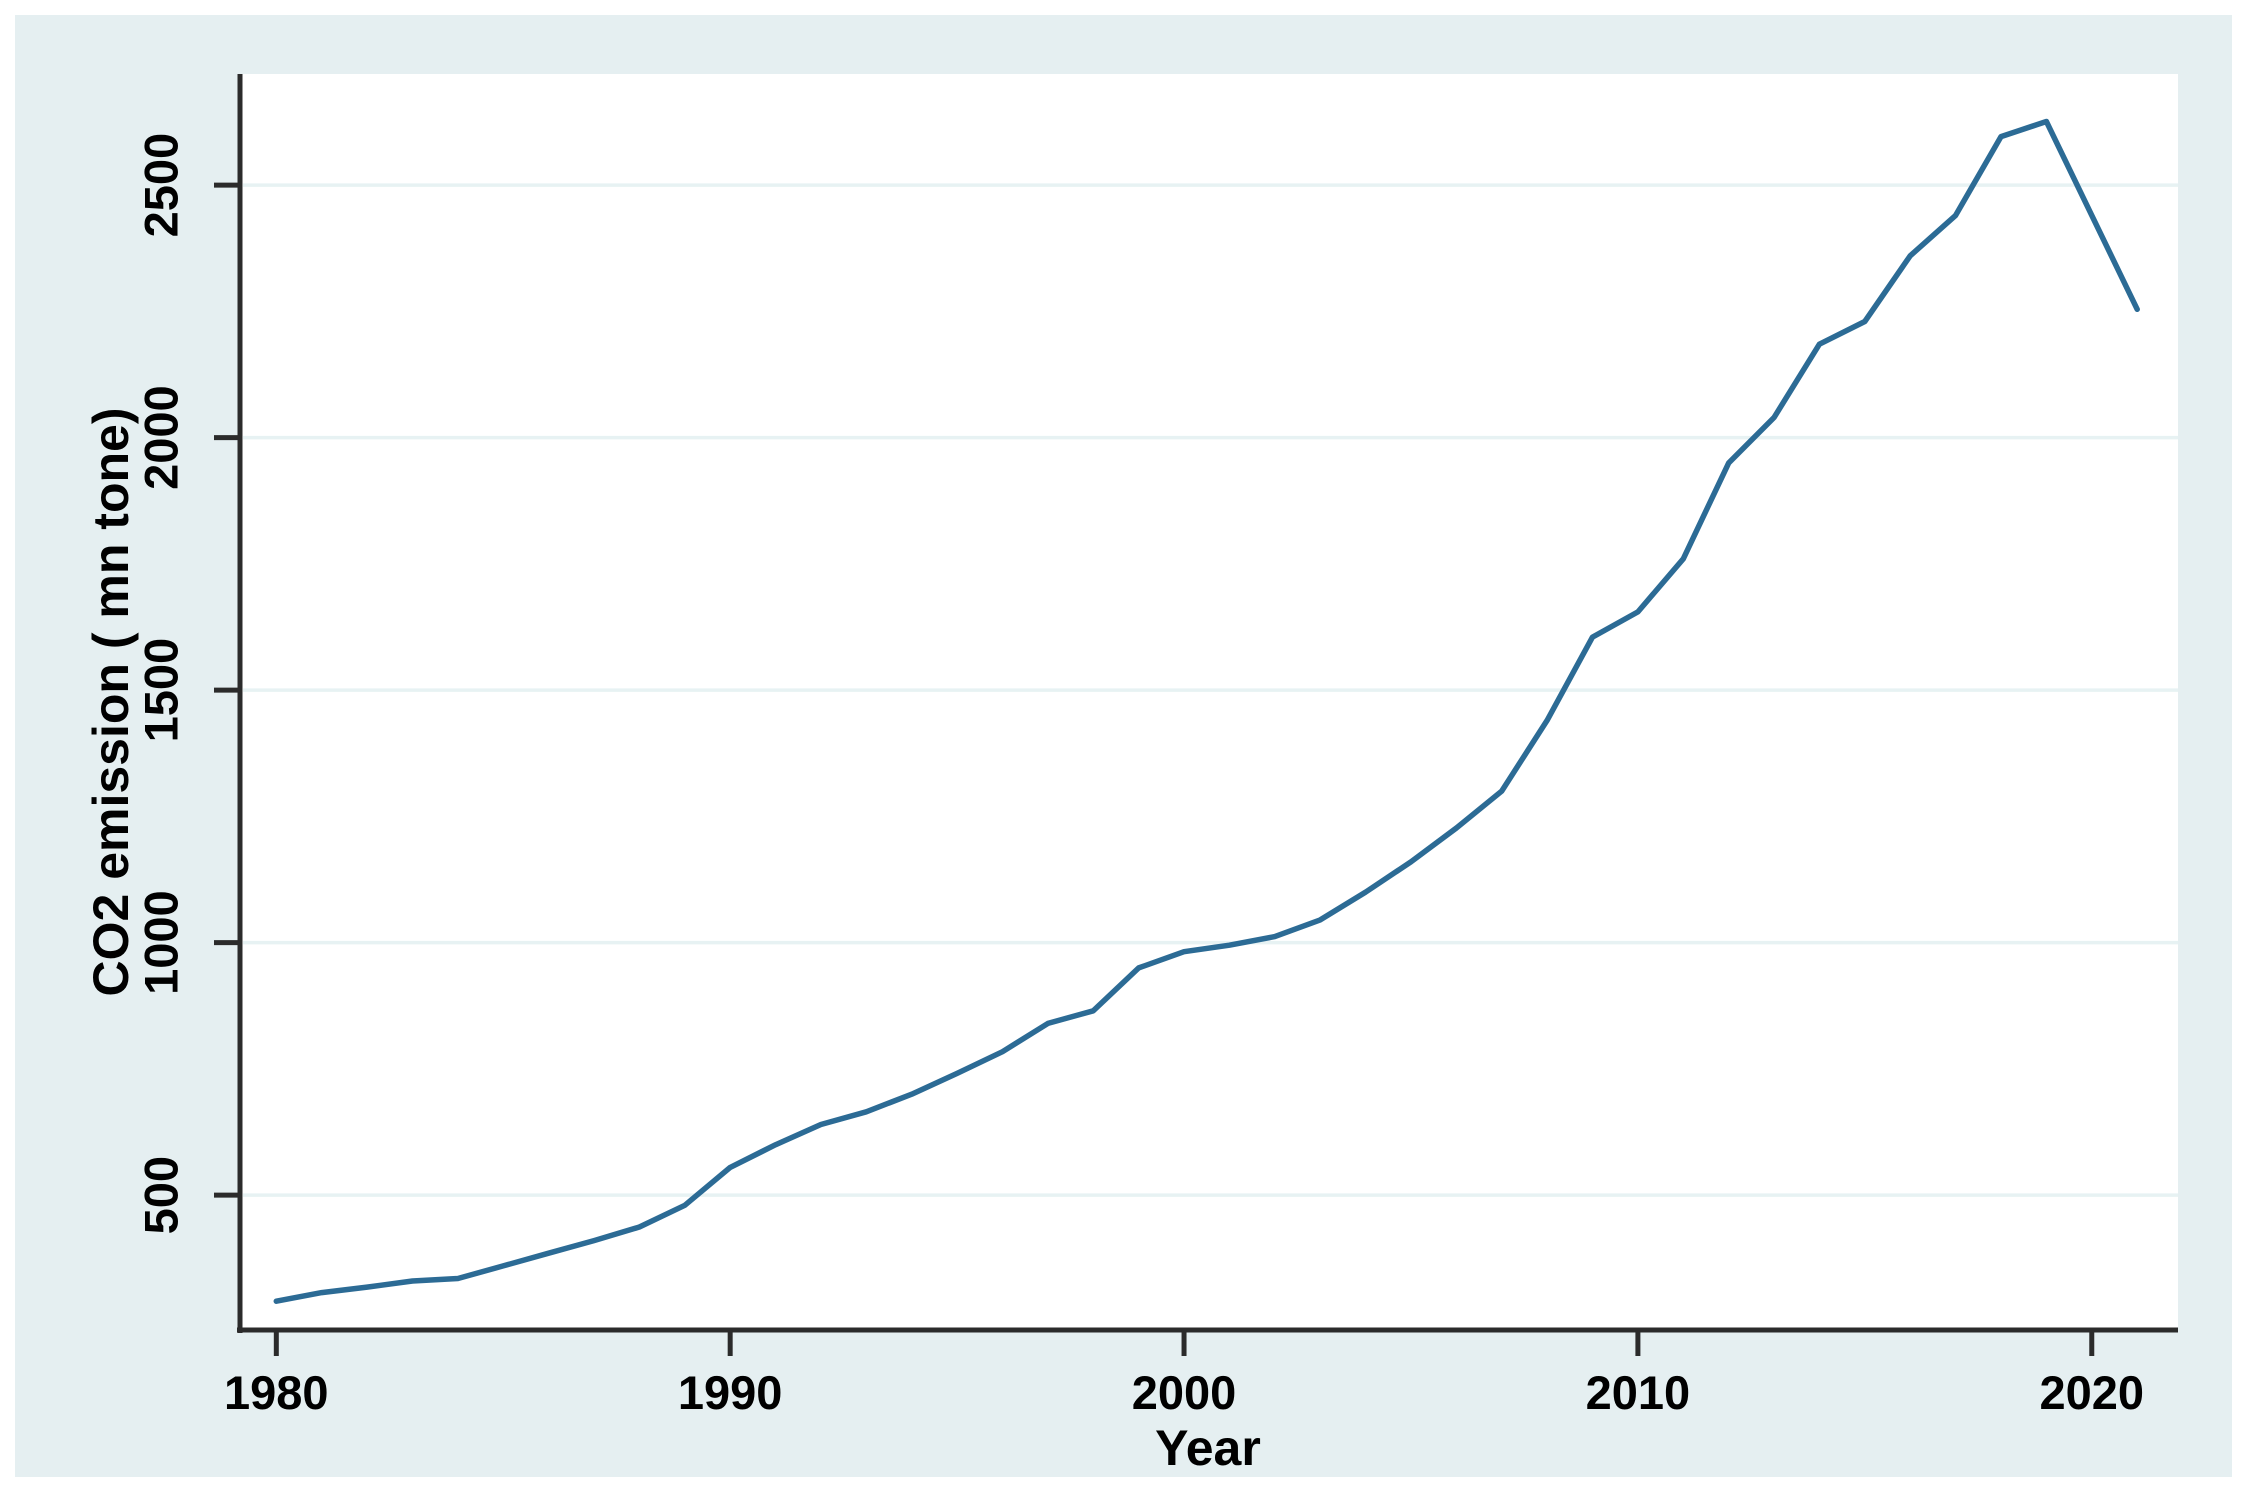 Image resolution: width=2257 pixels, height=1504 pixels. What do you see at coordinates (161, 1195) in the screenshot?
I see `y-tick-label-500: 500` at bounding box center [161, 1195].